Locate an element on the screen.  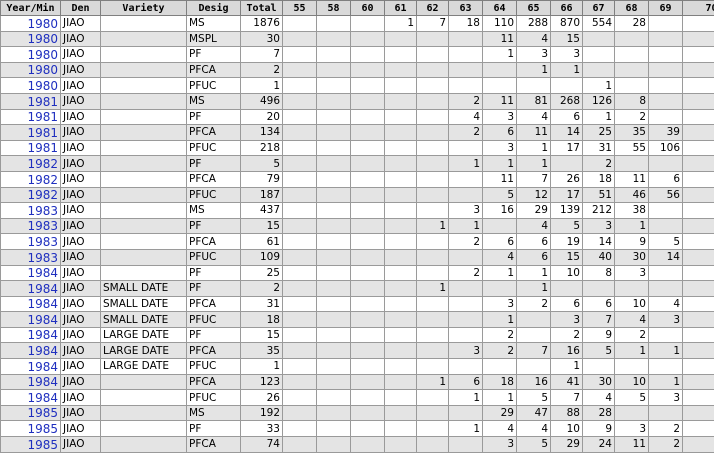
count-cell: 870 is located at coordinates (566, 23).